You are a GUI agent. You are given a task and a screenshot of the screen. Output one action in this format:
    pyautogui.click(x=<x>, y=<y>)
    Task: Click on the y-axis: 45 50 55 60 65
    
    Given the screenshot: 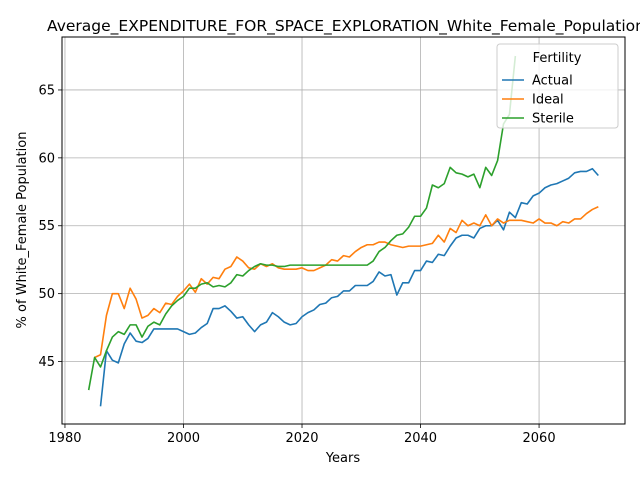 What is the action you would take?
    pyautogui.click(x=50, y=226)
    